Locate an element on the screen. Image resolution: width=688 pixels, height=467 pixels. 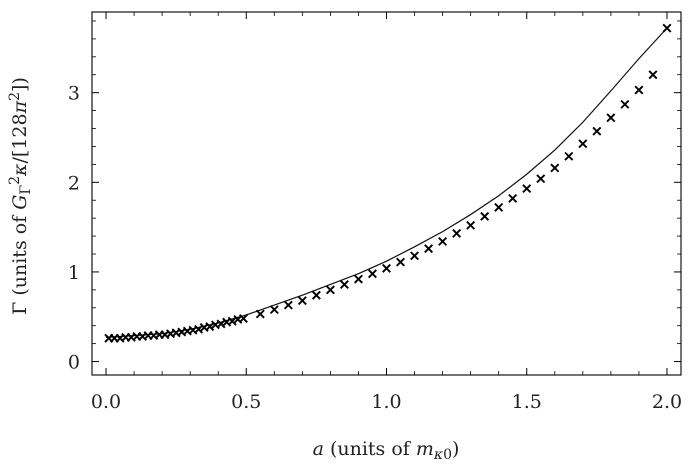
x-axis-label: a (units of mκ0) is located at coordinates (386, 450).